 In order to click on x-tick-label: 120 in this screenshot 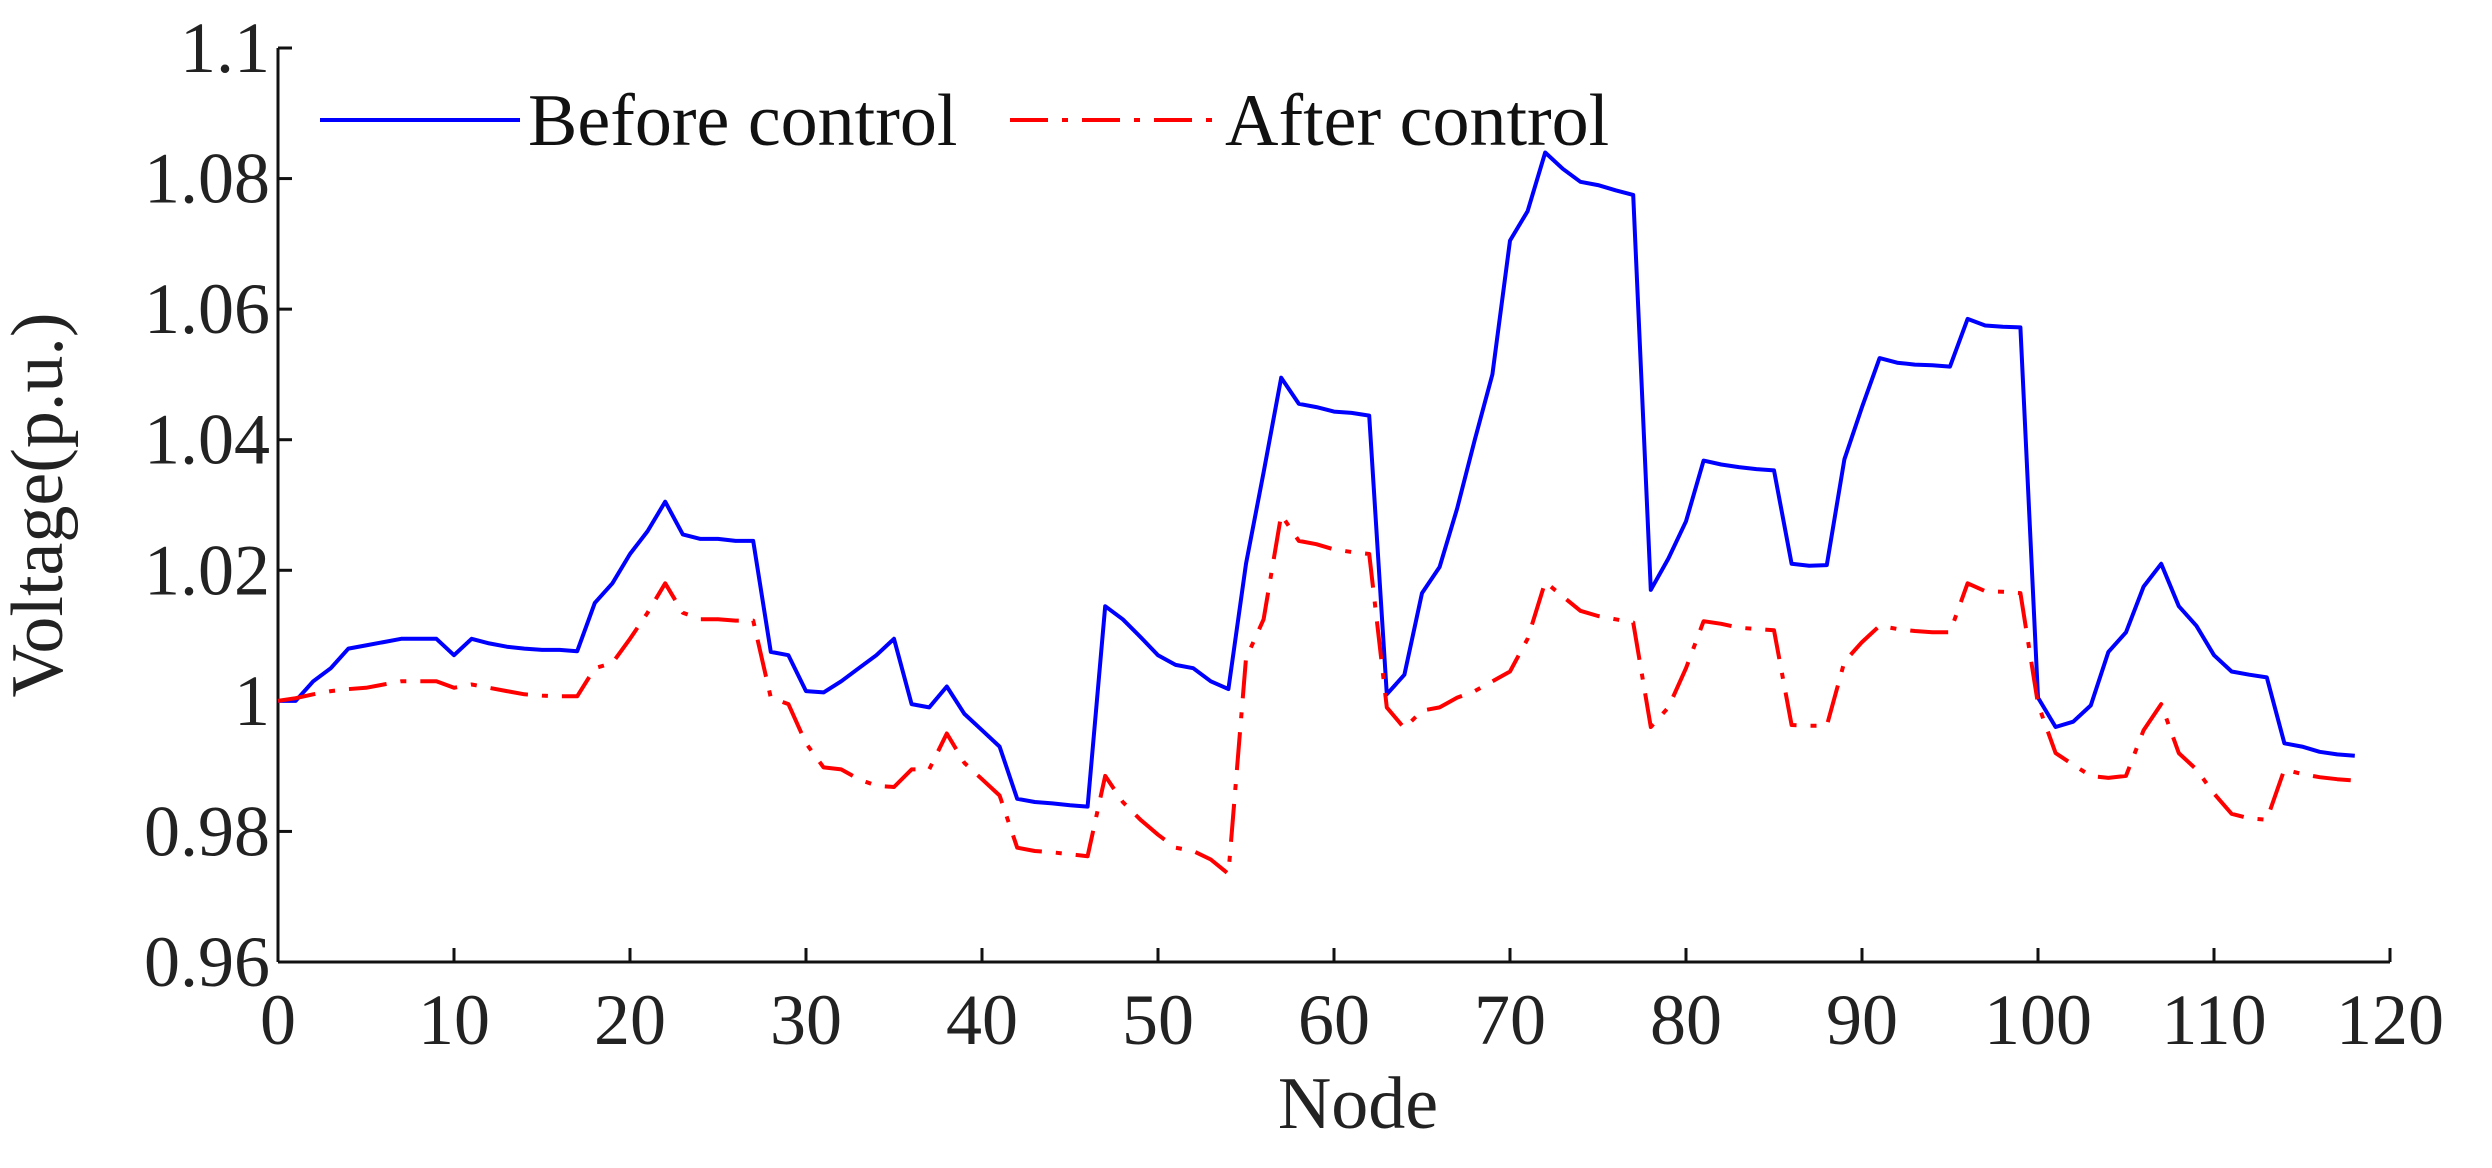, I will do `click(2390, 1020)`.